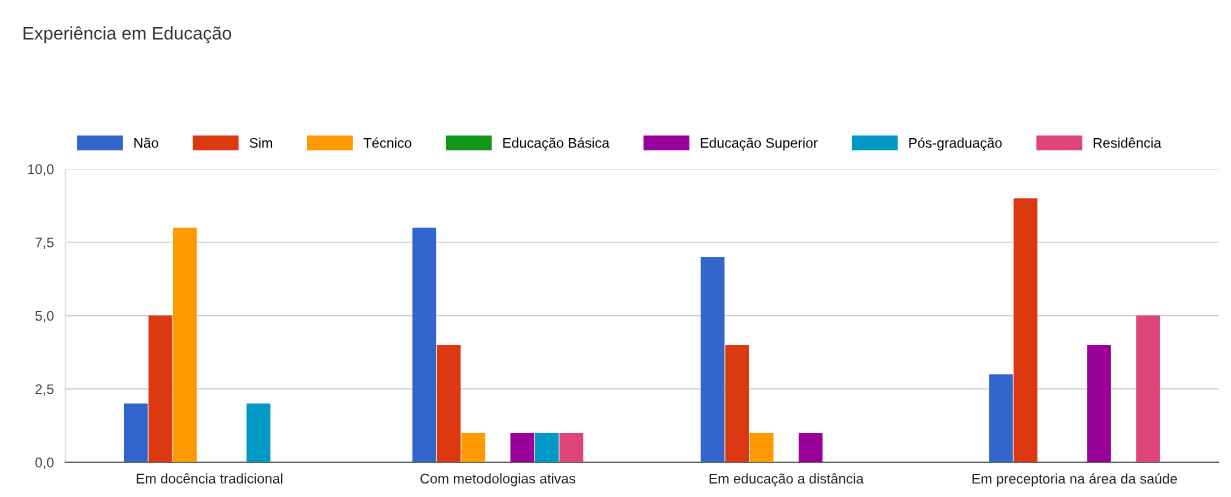 The width and height of the screenshot is (1231, 497). Describe the element at coordinates (1127, 142) in the screenshot. I see `legend-label: Residência` at that location.